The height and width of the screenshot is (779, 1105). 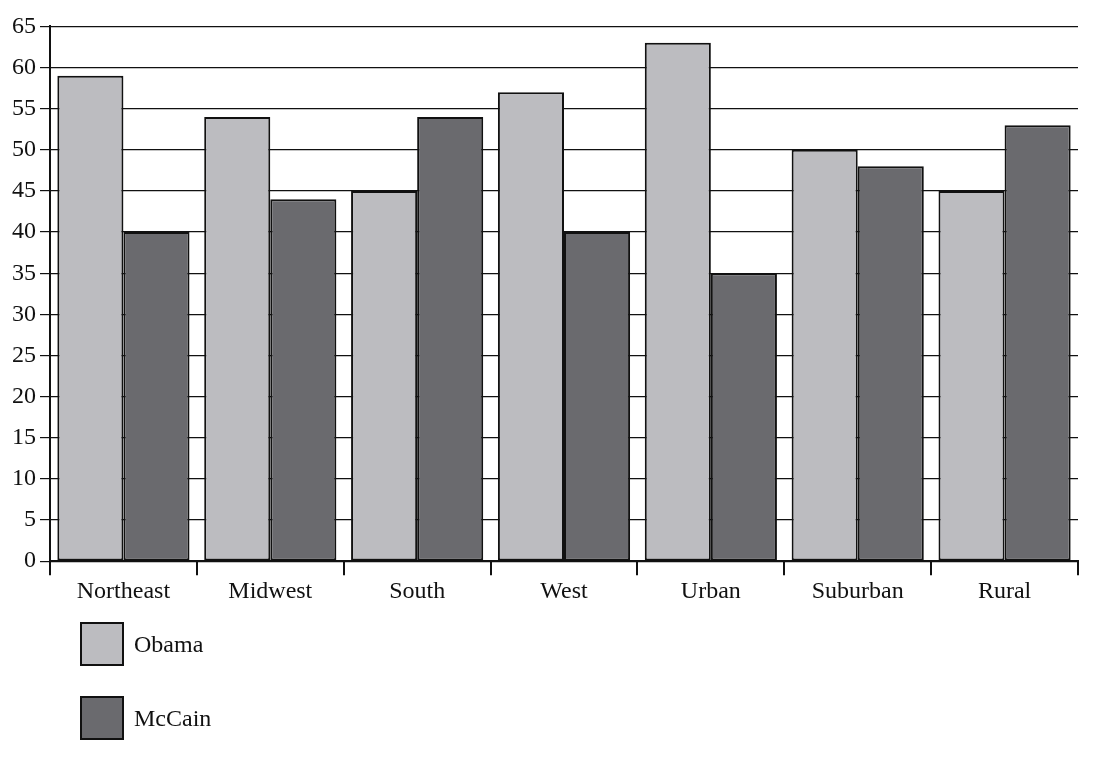 What do you see at coordinates (24, 24) in the screenshot?
I see `y-tick-label: 65` at bounding box center [24, 24].